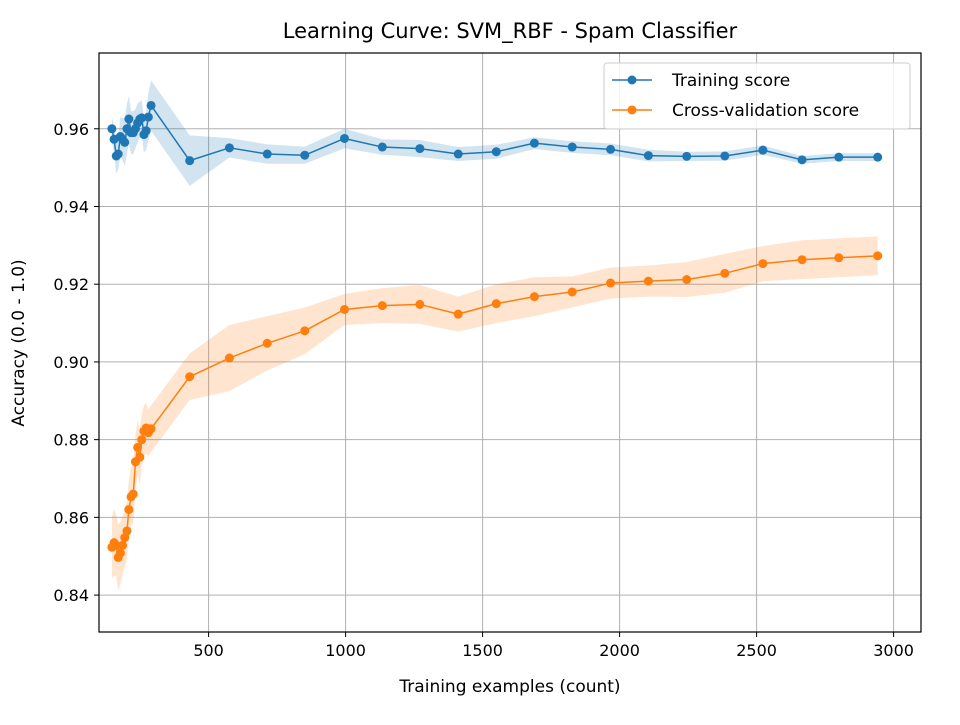  Describe the element at coordinates (71, 517) in the screenshot. I see `y-tick-label: 0.86` at that location.